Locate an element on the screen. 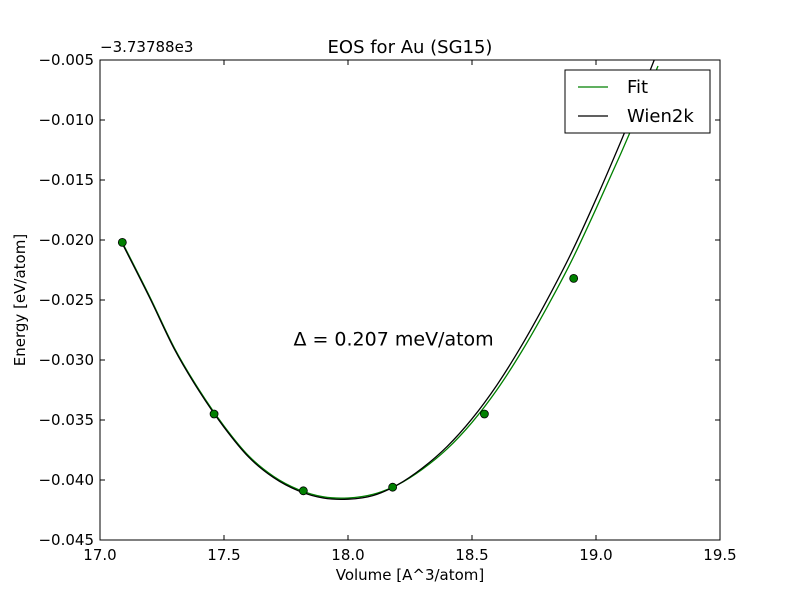  delta-annotation: Δ = 0.207 meV/atom is located at coordinates (393, 340).